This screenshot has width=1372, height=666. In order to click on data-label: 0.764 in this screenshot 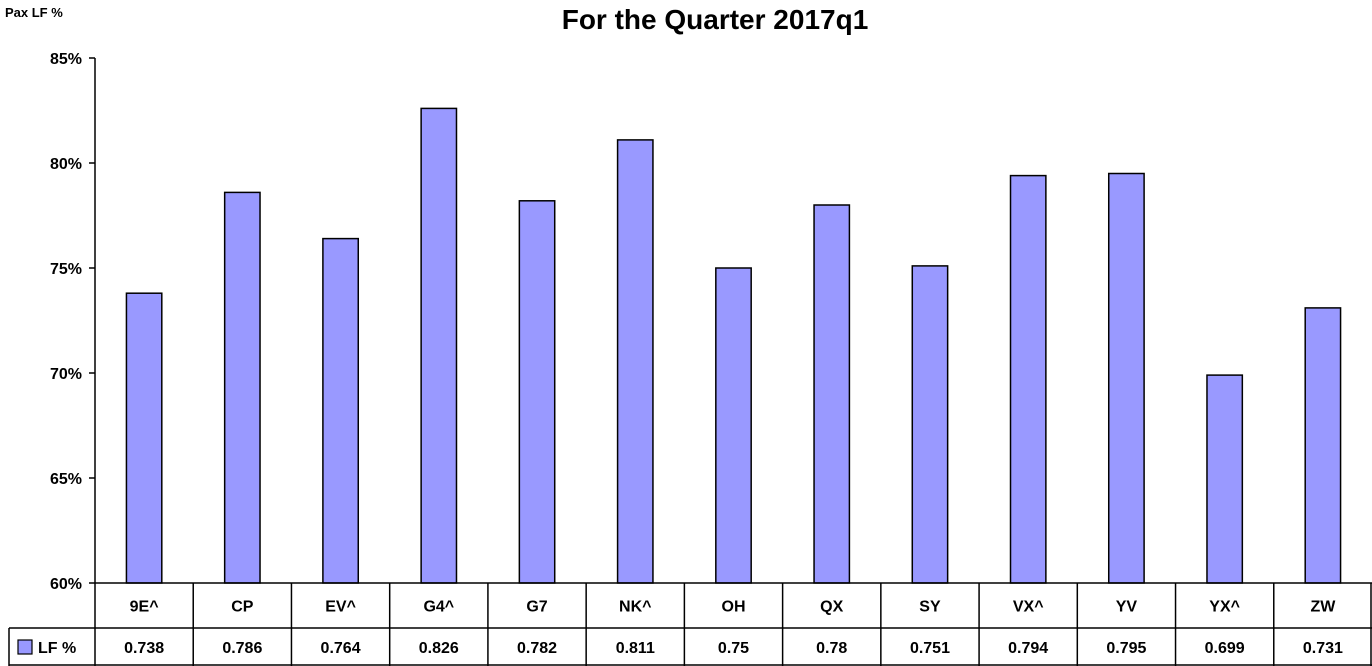, I will do `click(341, 648)`.